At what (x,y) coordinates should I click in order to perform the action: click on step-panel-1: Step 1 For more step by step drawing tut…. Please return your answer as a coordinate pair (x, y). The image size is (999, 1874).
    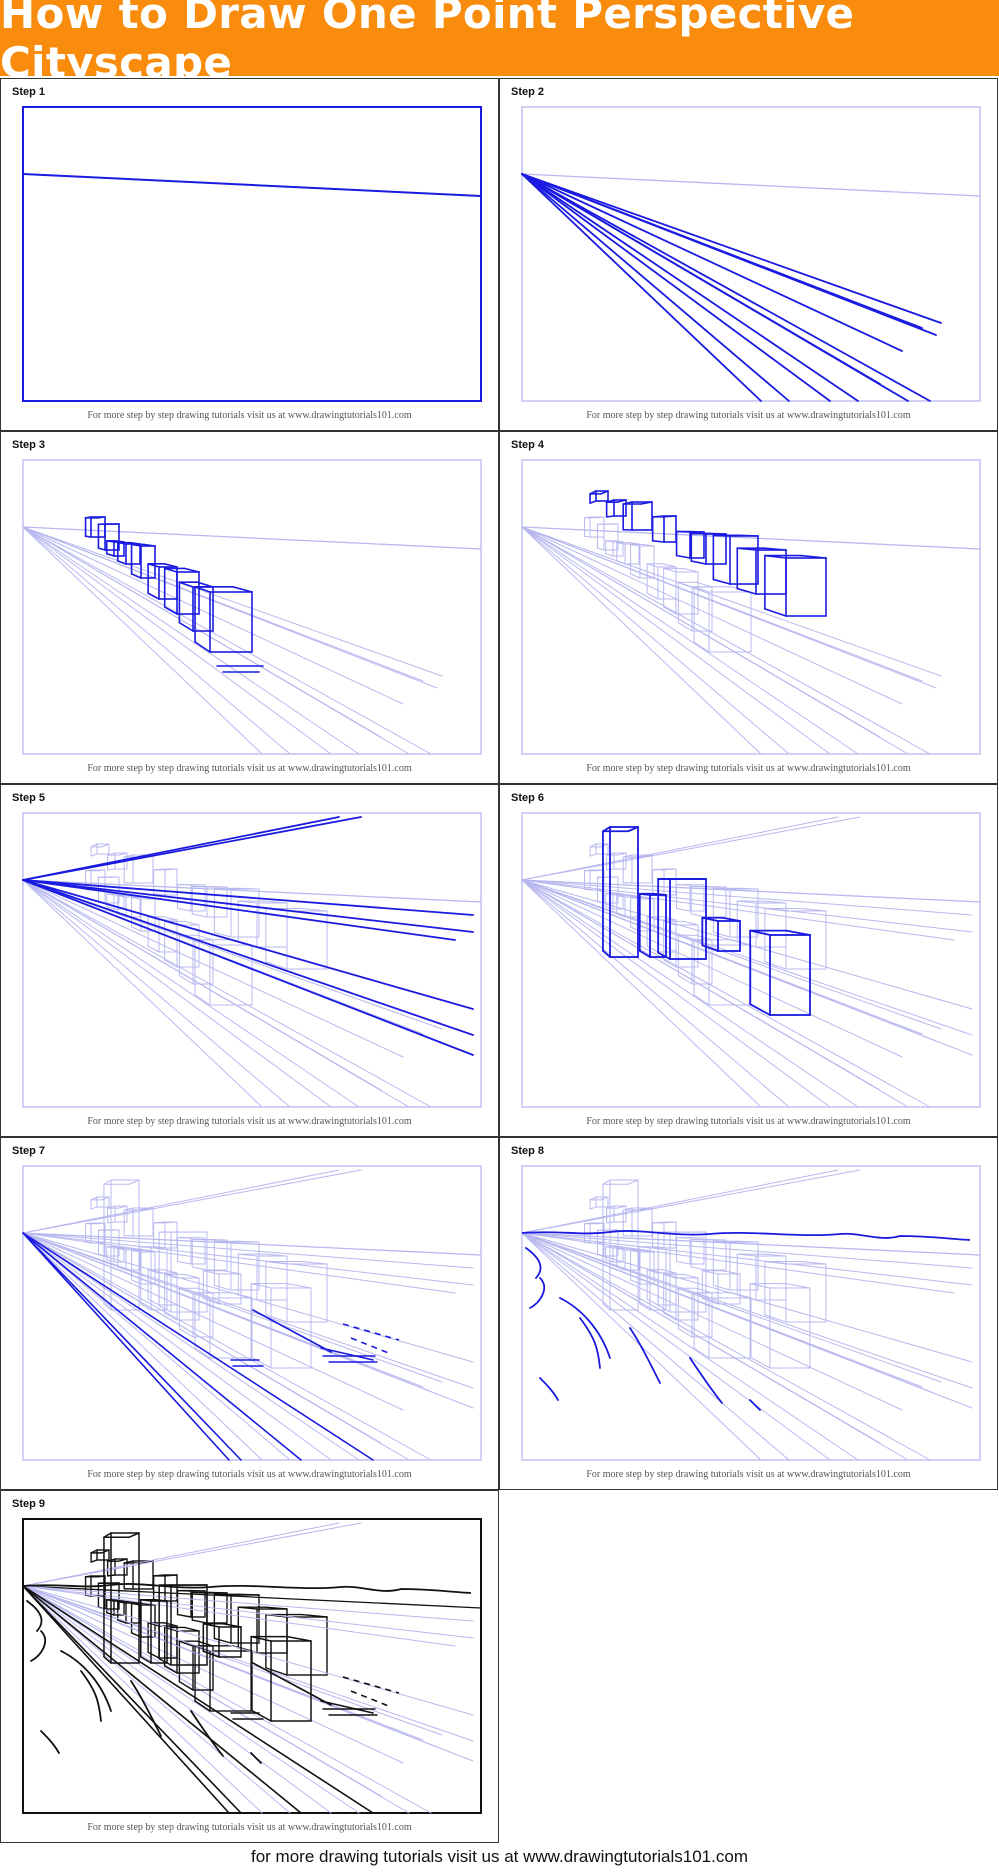
    Looking at the image, I should click on (249, 254).